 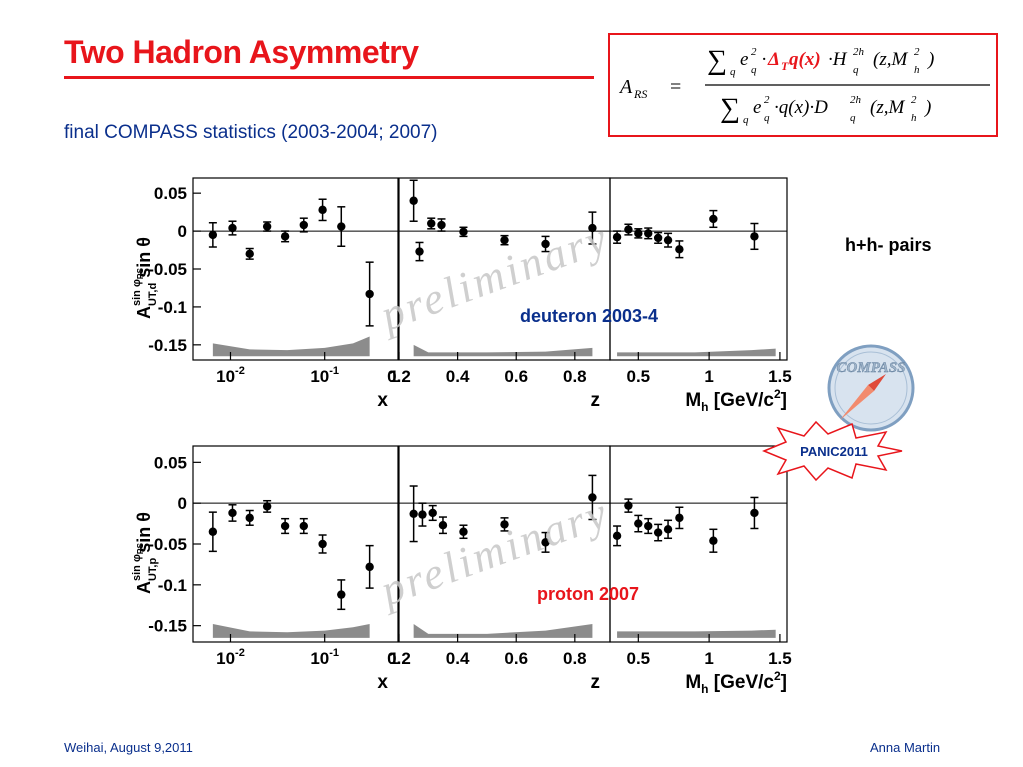 What do you see at coordinates (930, 59) in the screenshot?
I see `numerator-close: )` at bounding box center [930, 59].